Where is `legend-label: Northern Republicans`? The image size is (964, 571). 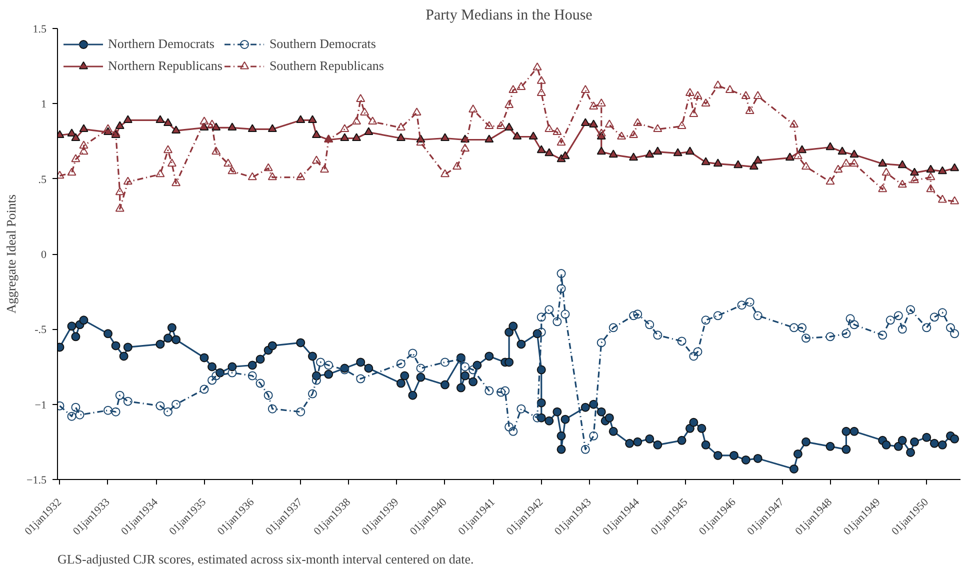 legend-label: Northern Republicans is located at coordinates (165, 66).